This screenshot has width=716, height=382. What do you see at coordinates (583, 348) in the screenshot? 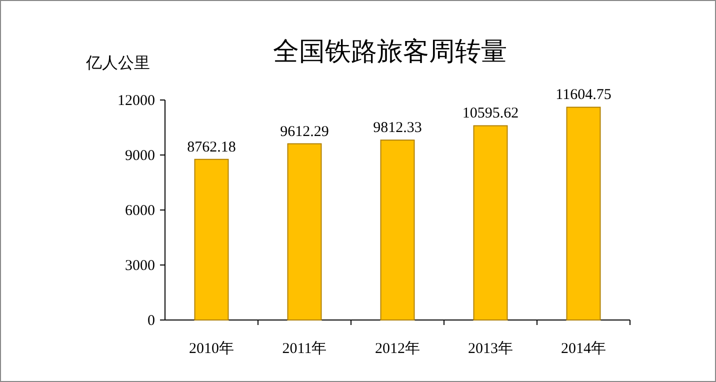
I see `x-tick-label: 2014年` at bounding box center [583, 348].